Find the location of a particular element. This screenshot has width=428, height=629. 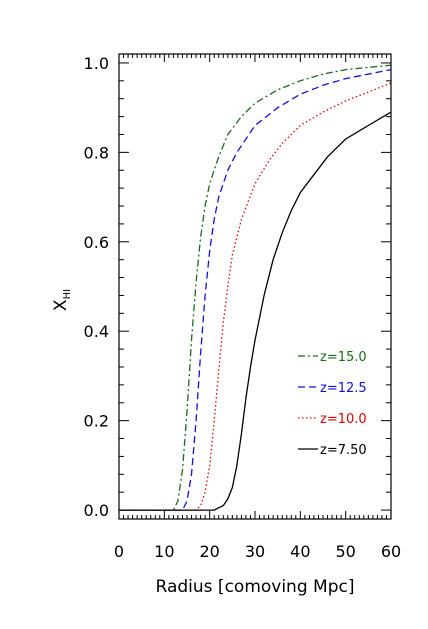

legend-label: z=10.0 is located at coordinates (343, 419).